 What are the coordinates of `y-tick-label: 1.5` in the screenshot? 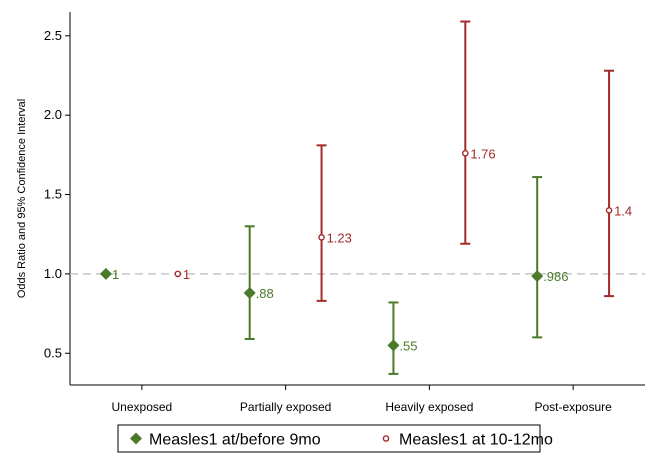 It's located at (53, 194).